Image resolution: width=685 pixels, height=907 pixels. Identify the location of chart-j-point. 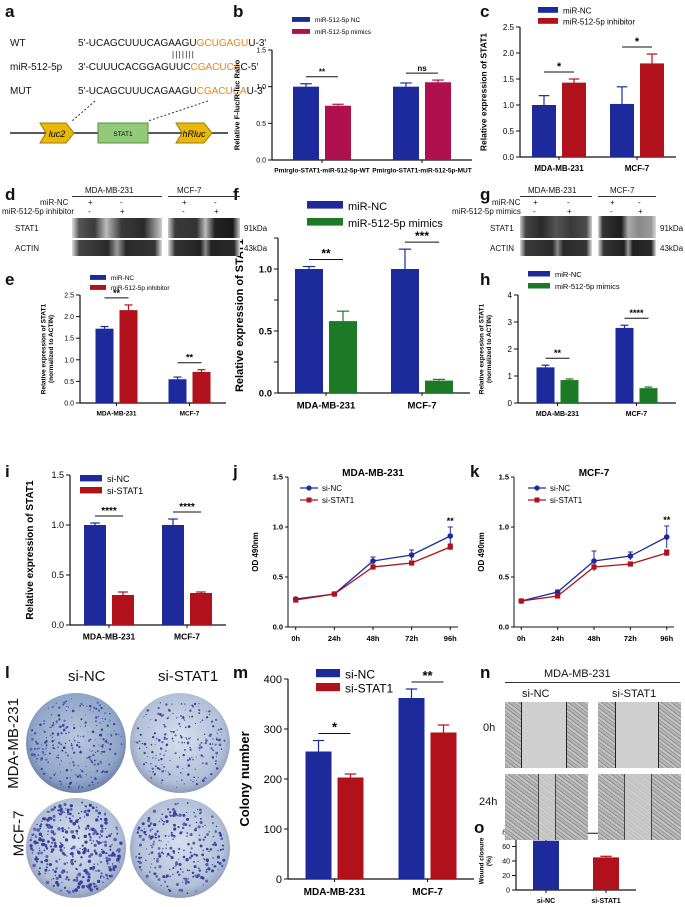
(373, 561).